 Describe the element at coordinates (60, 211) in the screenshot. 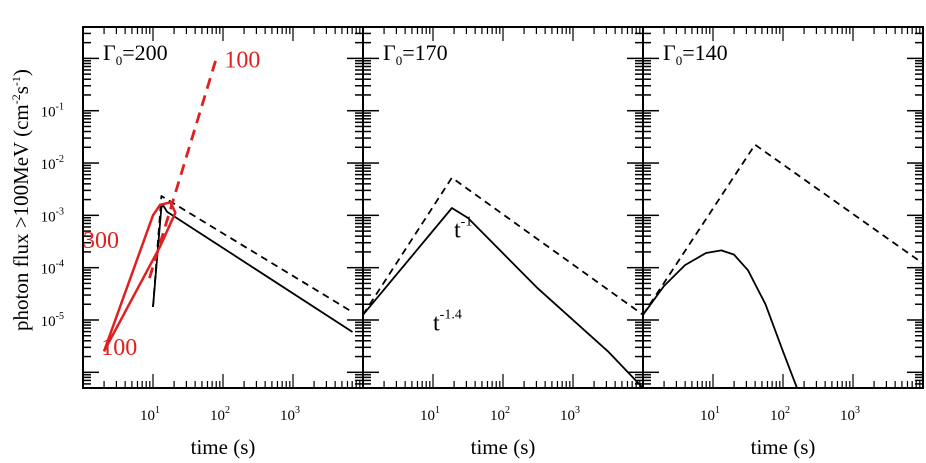

I see `y-tick-label-exp: -3` at that location.